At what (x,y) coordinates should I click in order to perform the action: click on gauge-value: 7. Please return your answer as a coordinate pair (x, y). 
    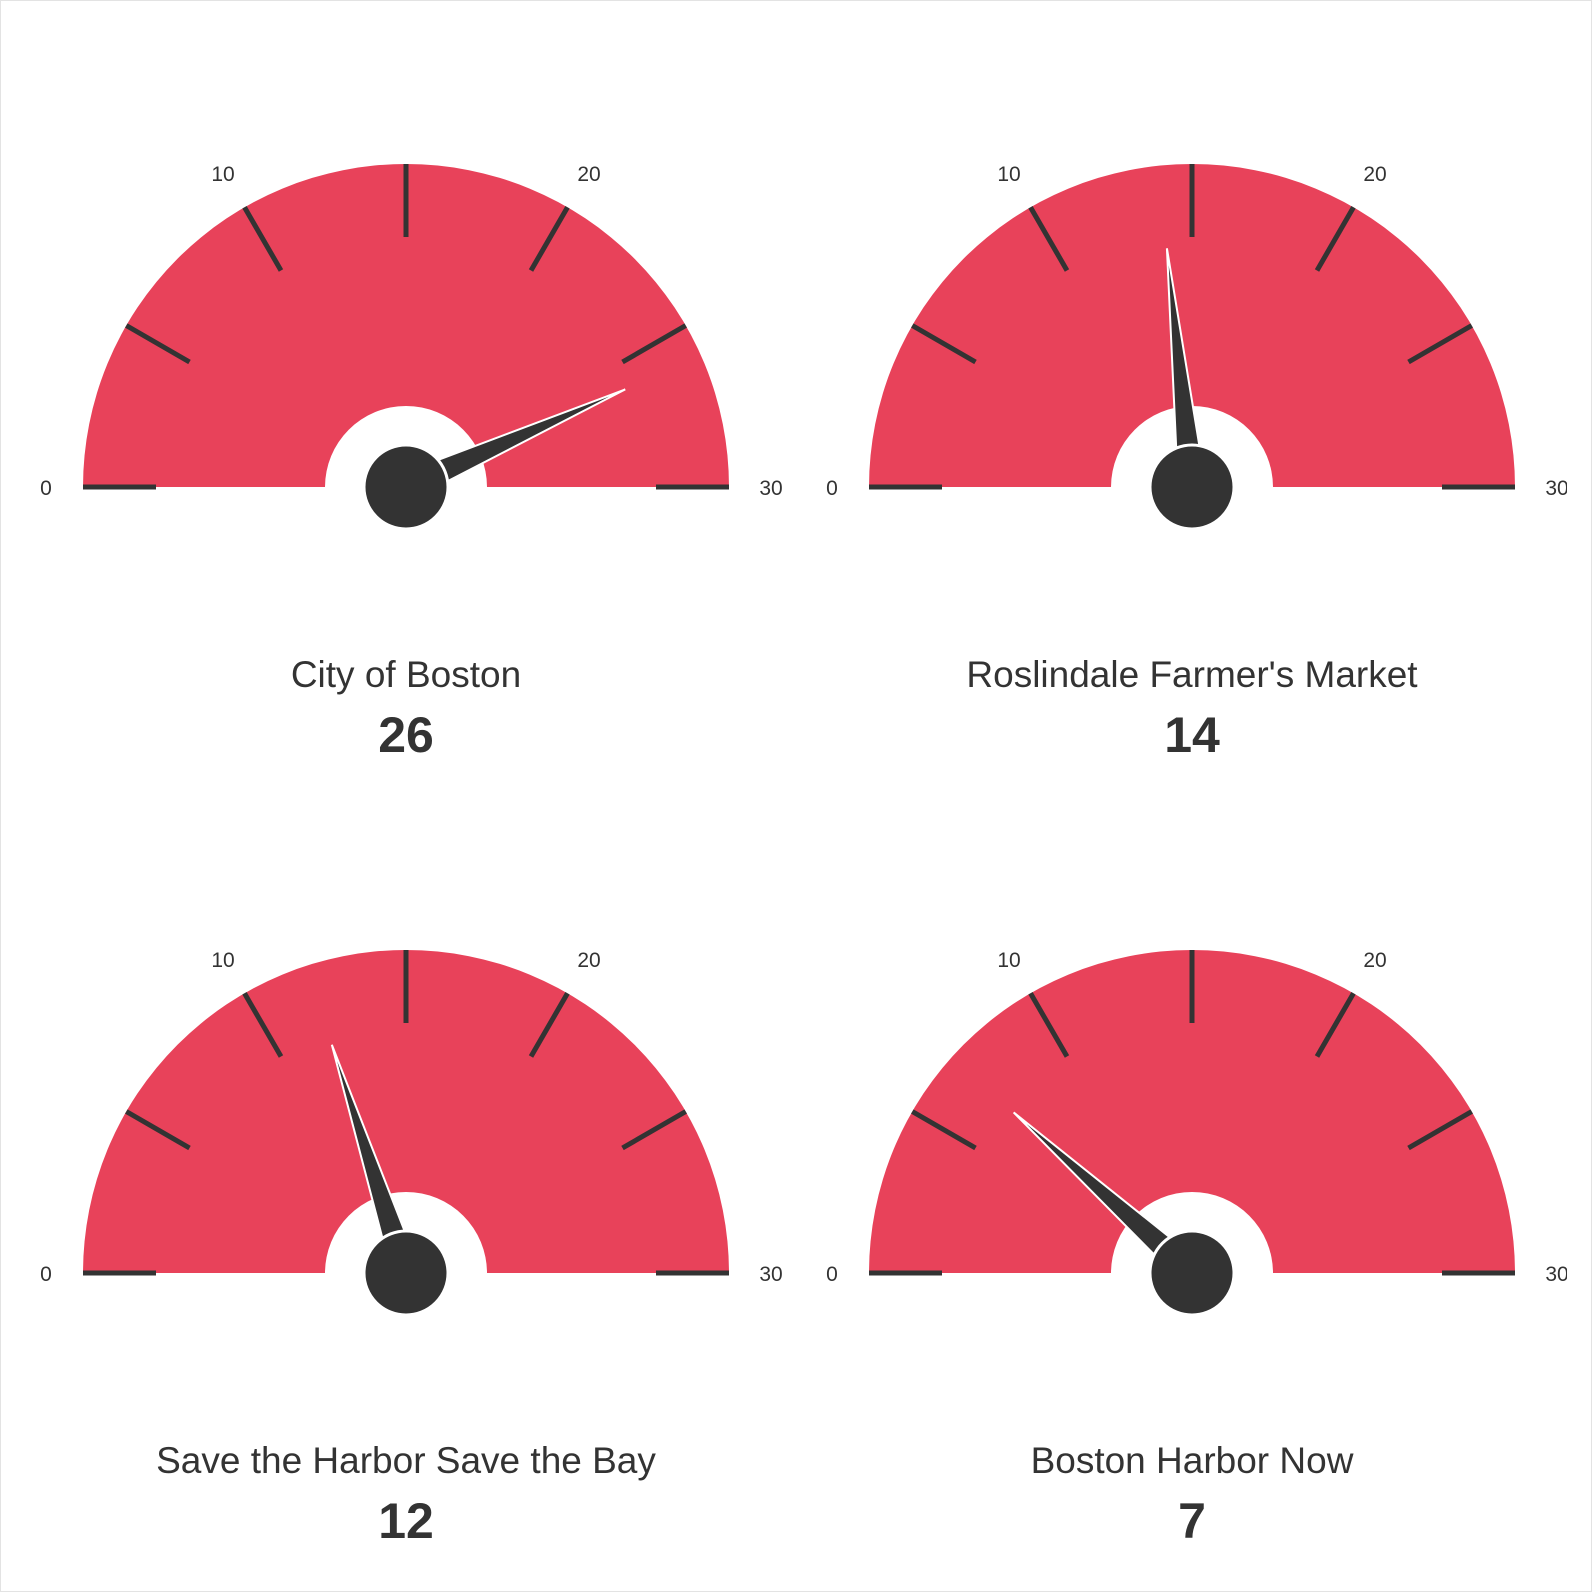
    Looking at the image, I should click on (1192, 1521).